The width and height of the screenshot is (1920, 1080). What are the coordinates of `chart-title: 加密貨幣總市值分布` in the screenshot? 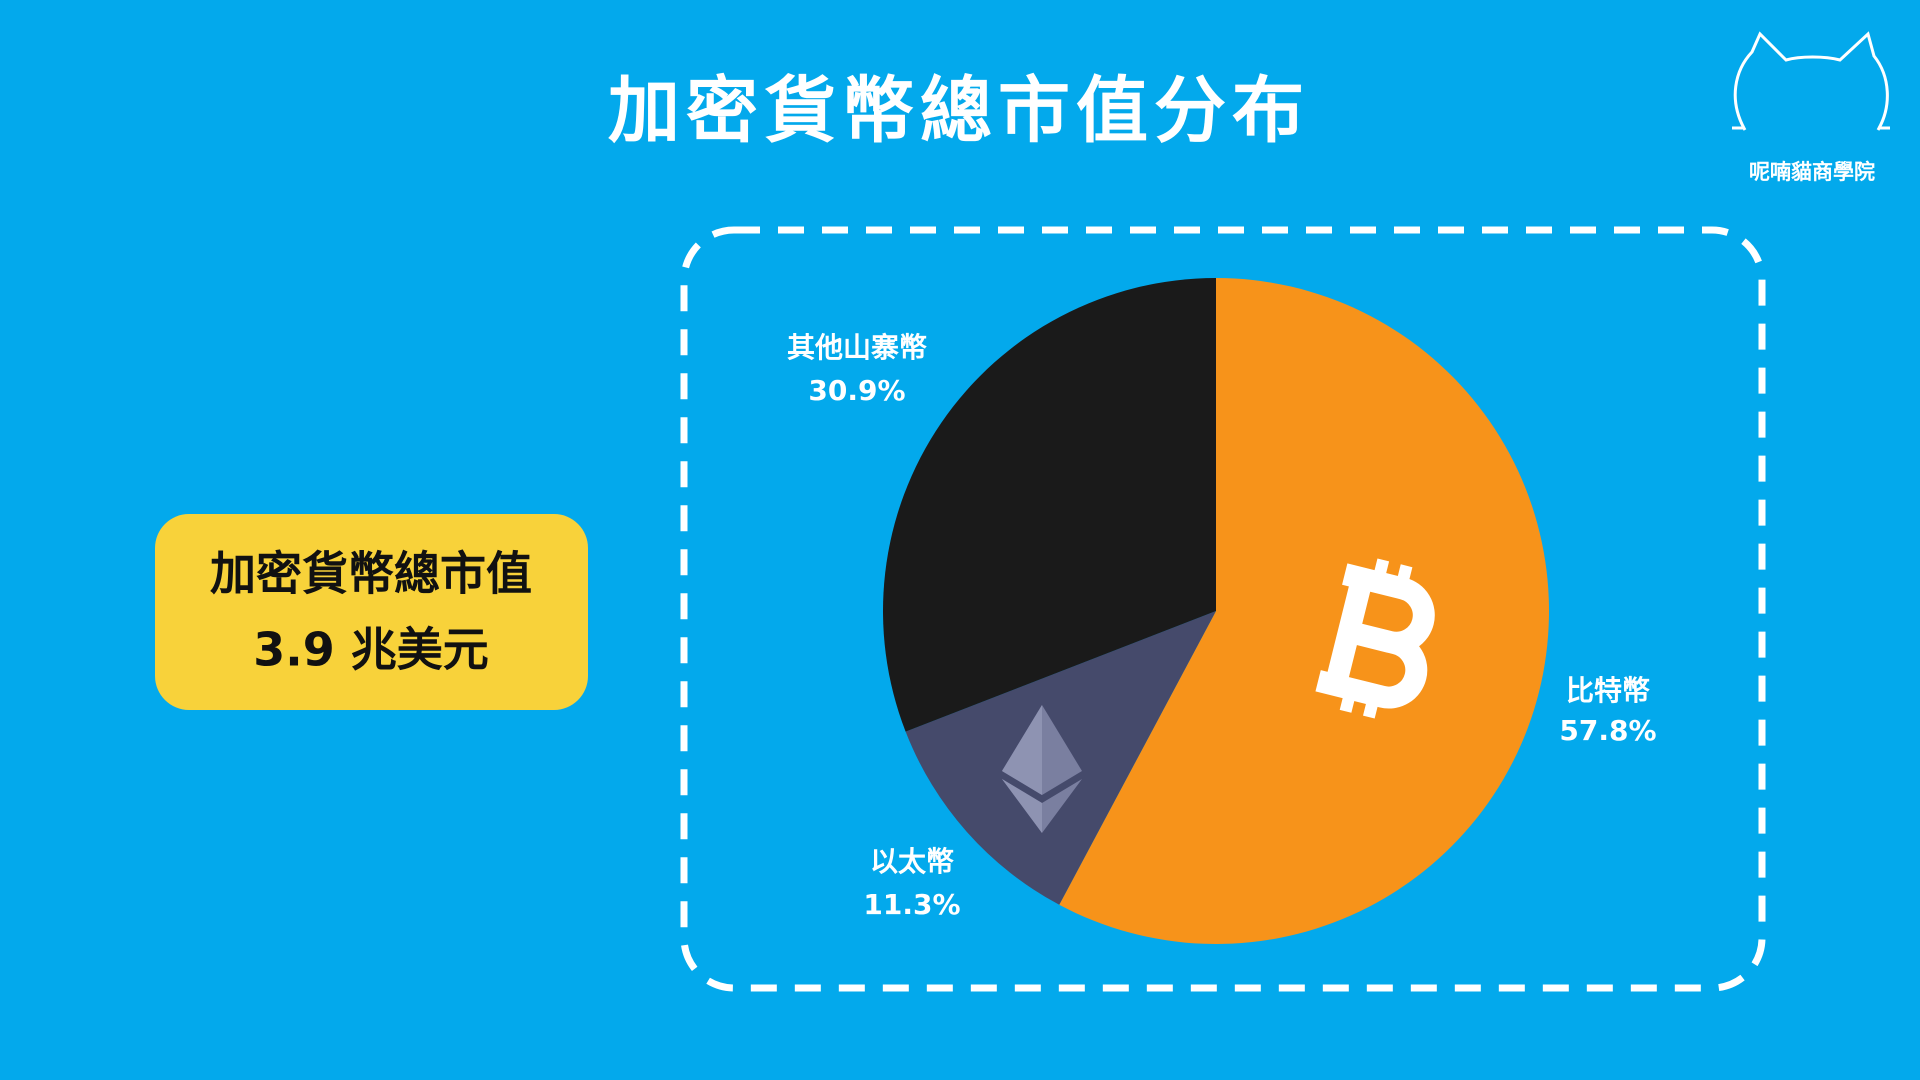 It's located at (959, 111).